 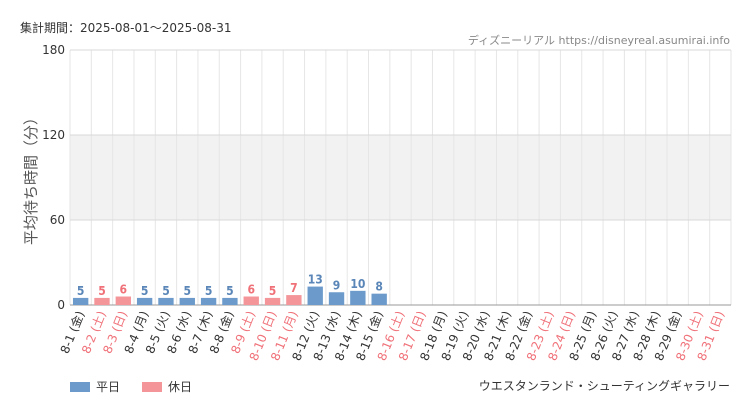 What do you see at coordinates (180, 387) in the screenshot?
I see `legend-label-holiday: 休日` at bounding box center [180, 387].